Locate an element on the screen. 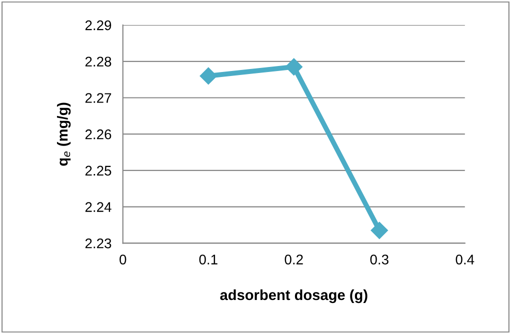 The height and width of the screenshot is (334, 512). y-tick-label: 2.28 is located at coordinates (98, 61).